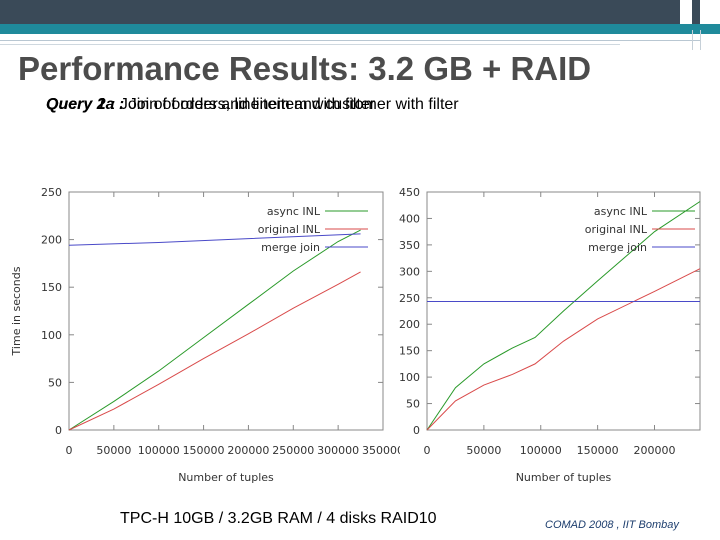 The width and height of the screenshot is (720, 540). Describe the element at coordinates (409, 218) in the screenshot. I see `y-tick-label: 400` at that location.